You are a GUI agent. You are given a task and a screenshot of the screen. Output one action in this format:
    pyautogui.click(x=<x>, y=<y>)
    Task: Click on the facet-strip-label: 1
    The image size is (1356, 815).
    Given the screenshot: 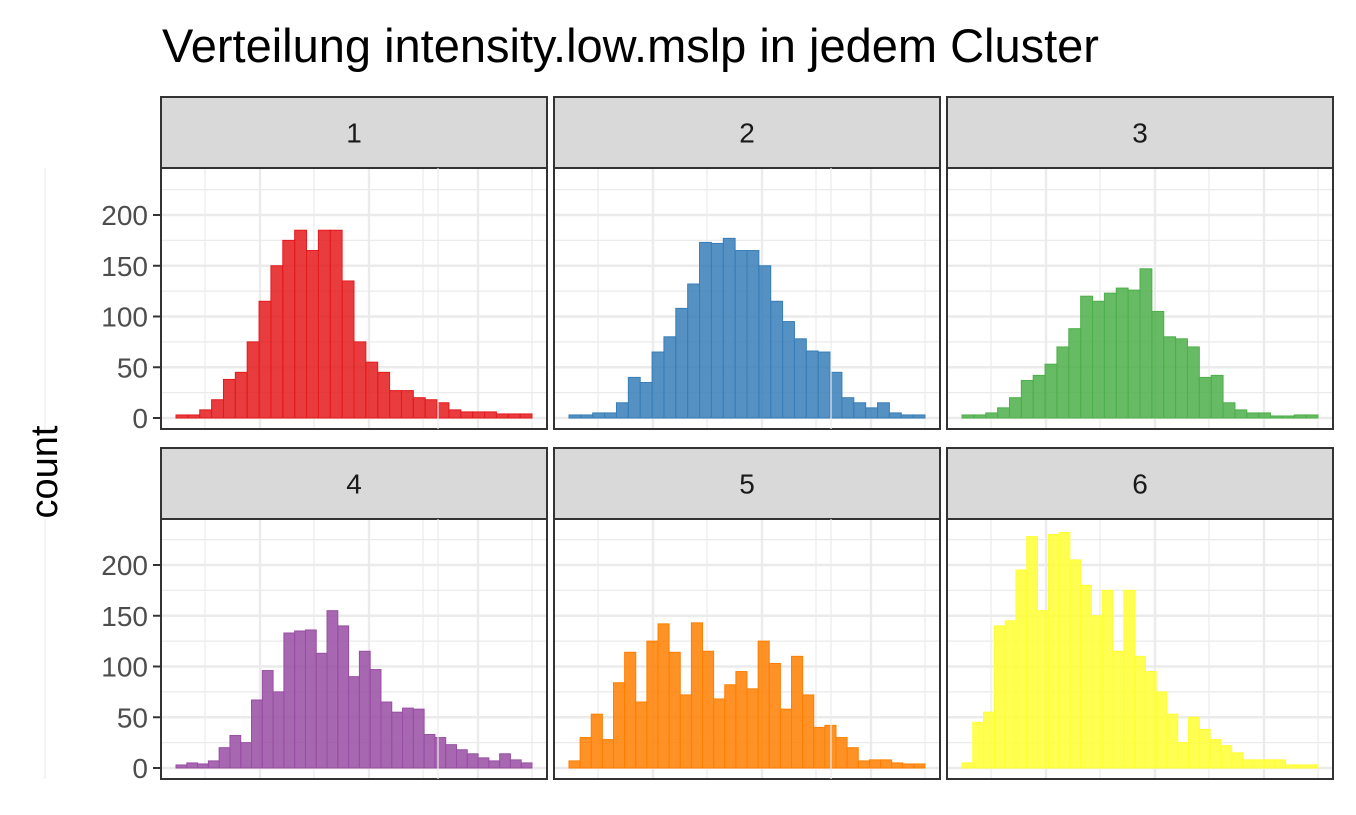 What is the action you would take?
    pyautogui.click(x=354, y=133)
    